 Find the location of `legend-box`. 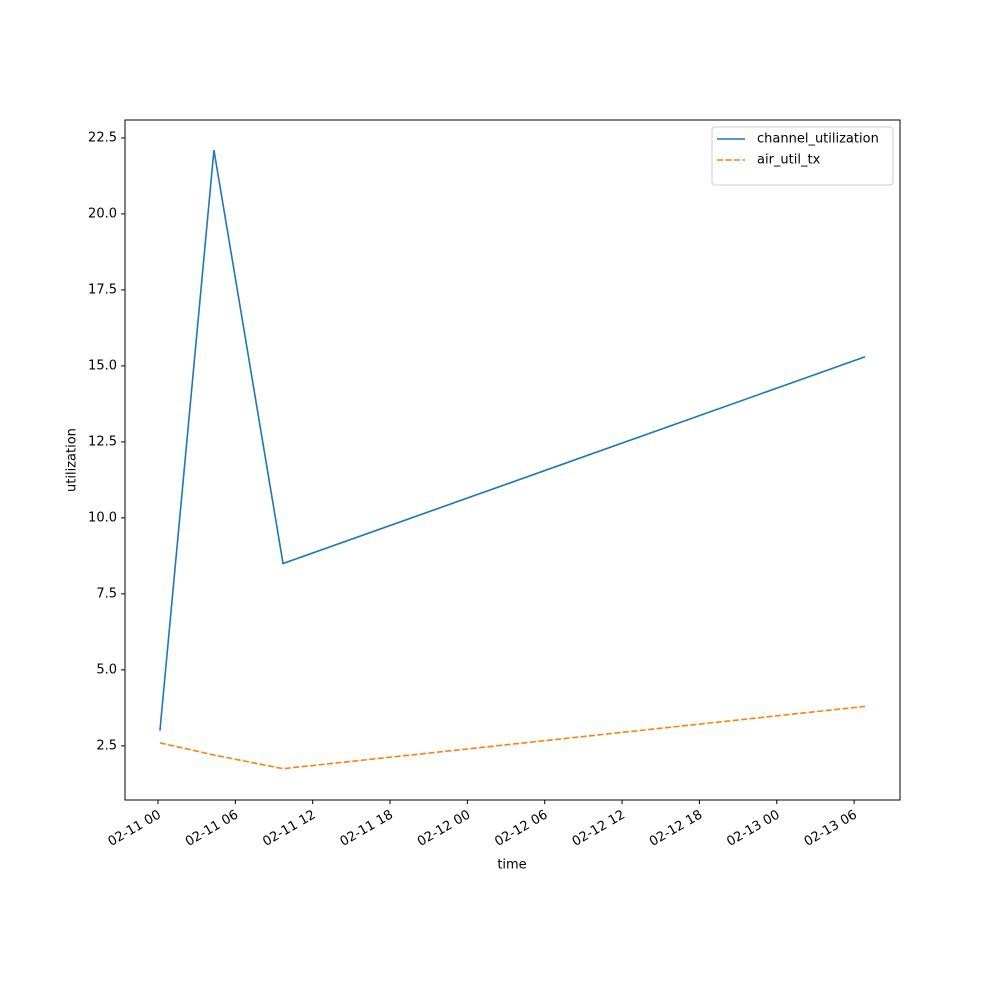

legend-box is located at coordinates (802, 156).